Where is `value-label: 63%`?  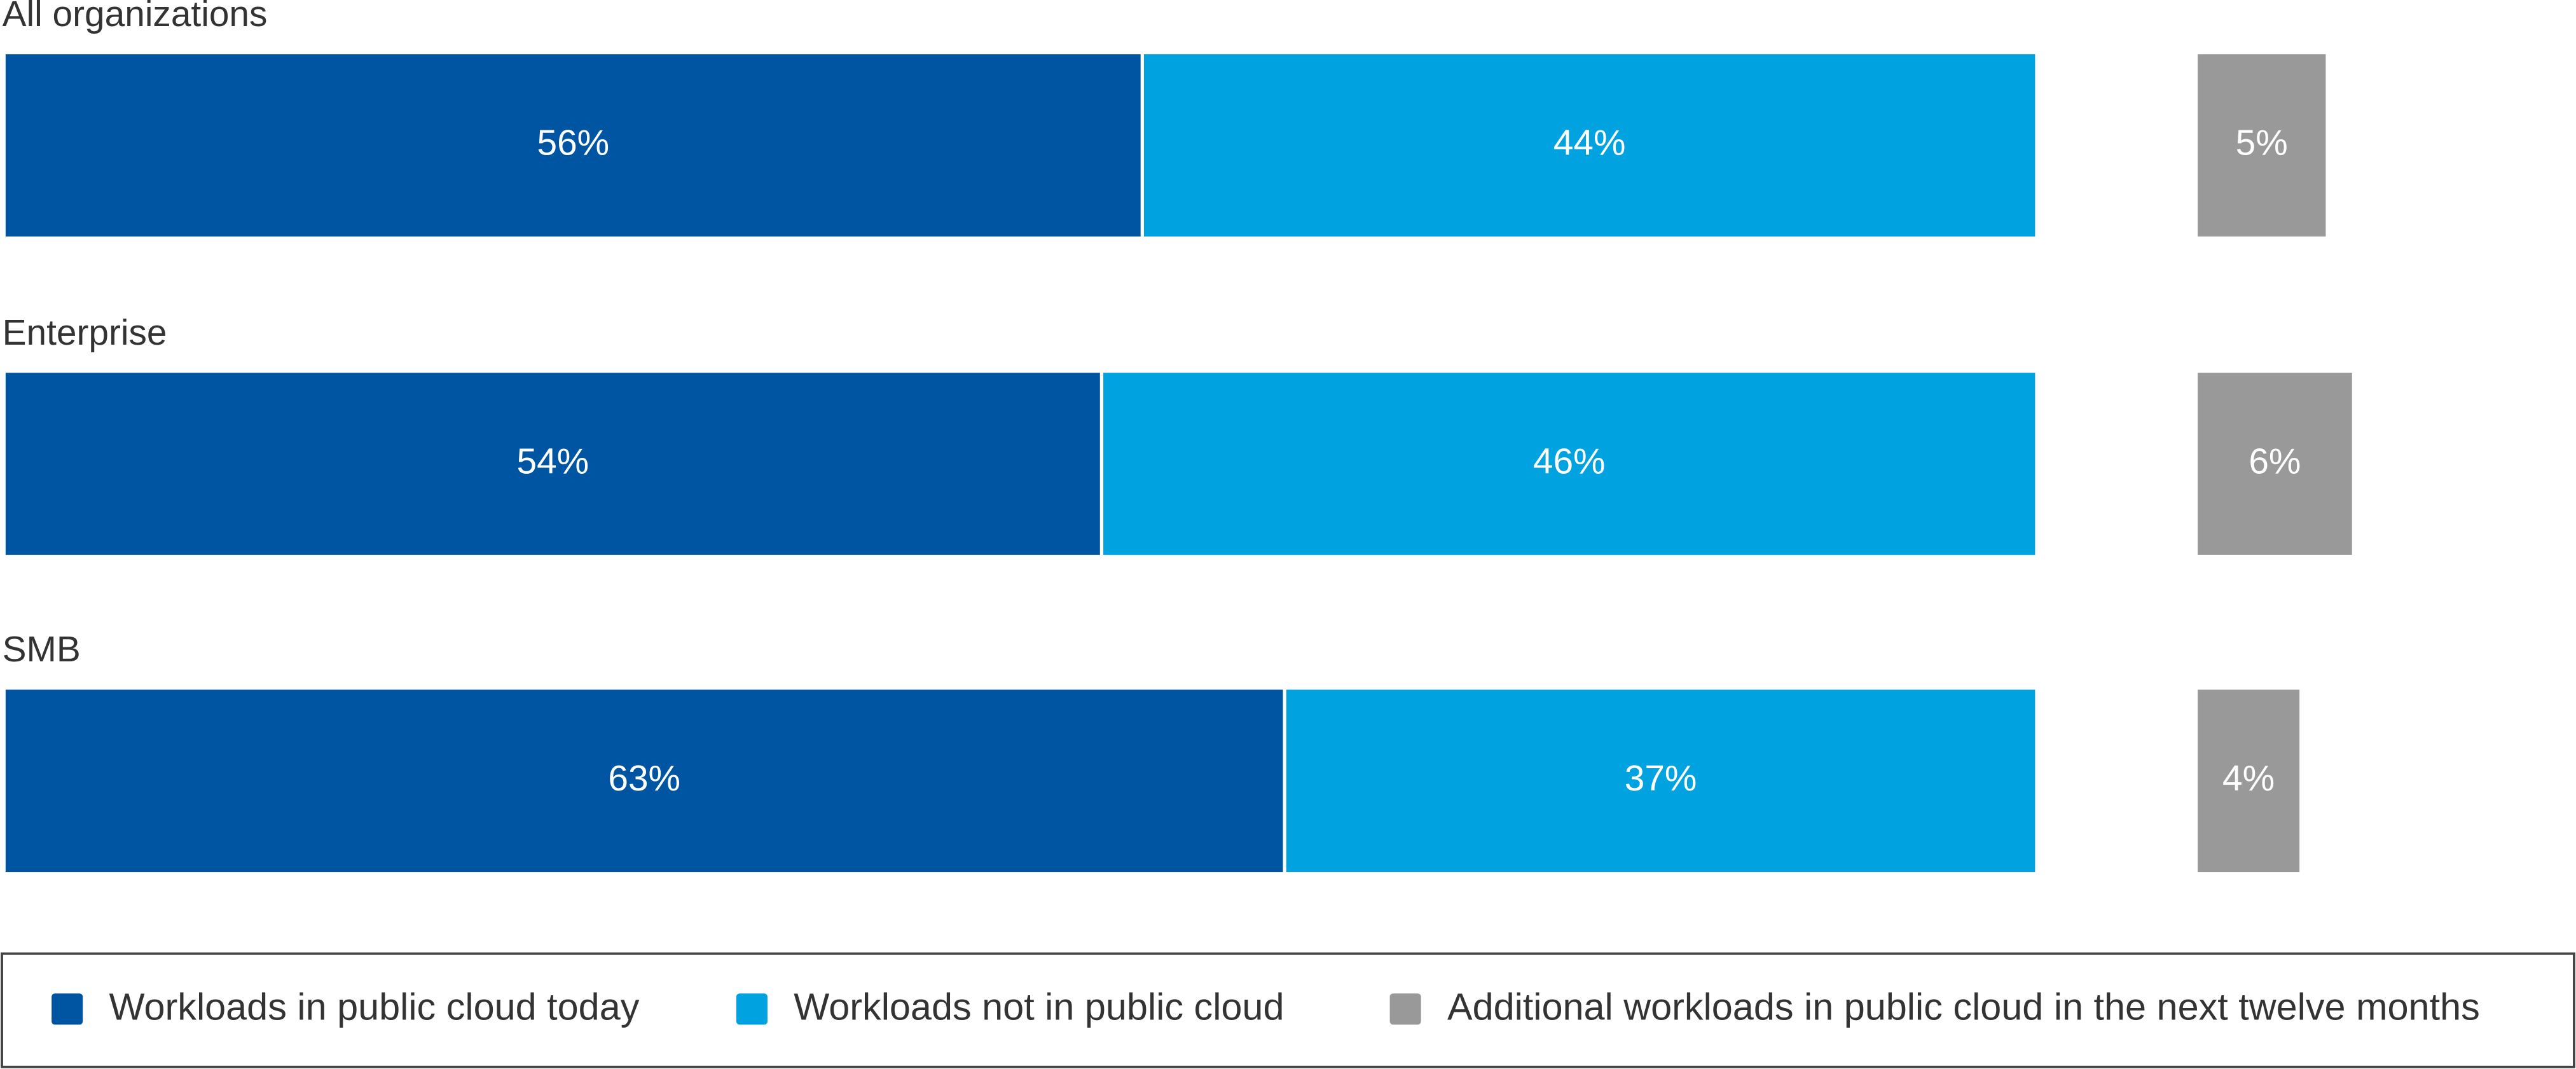 value-label: 63% is located at coordinates (644, 779).